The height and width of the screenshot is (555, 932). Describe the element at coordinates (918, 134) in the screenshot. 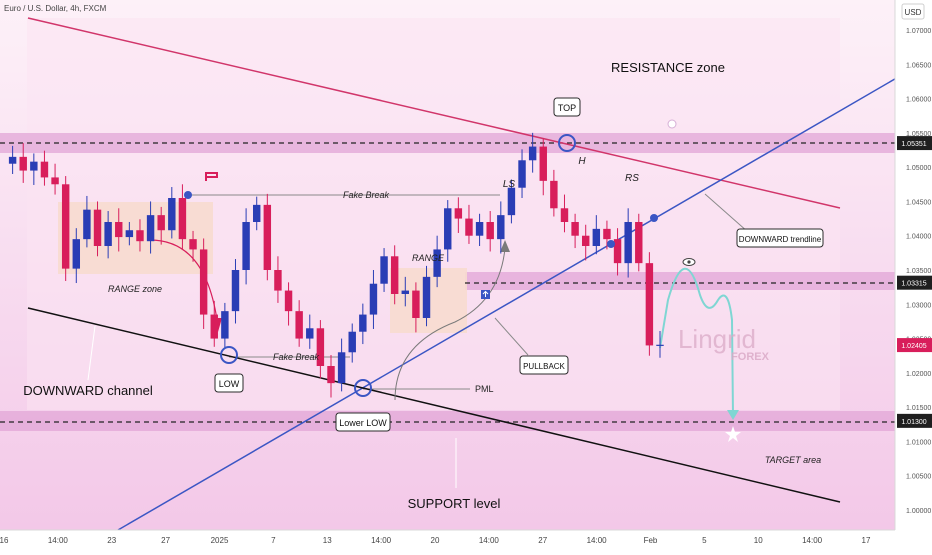

I see `y-tick-label: 1.05500` at that location.